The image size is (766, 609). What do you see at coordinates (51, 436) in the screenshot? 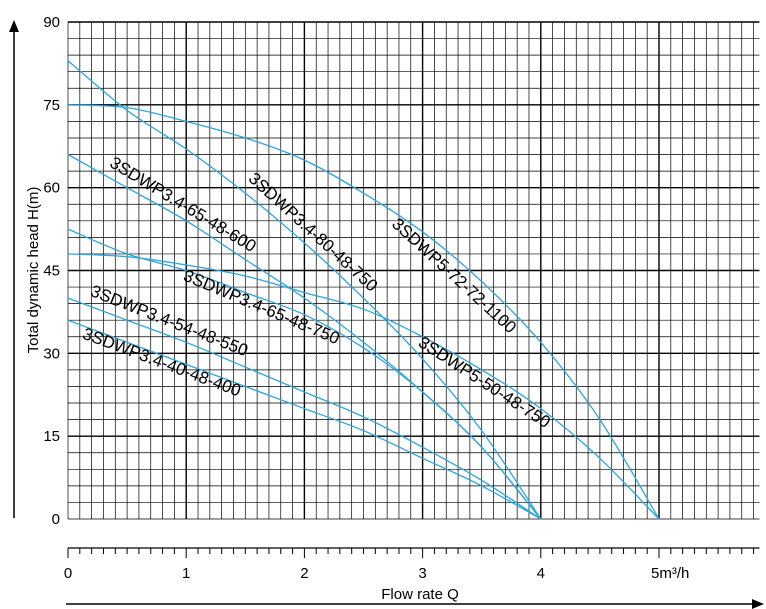
I see `y-tick-label: 15` at bounding box center [51, 436].